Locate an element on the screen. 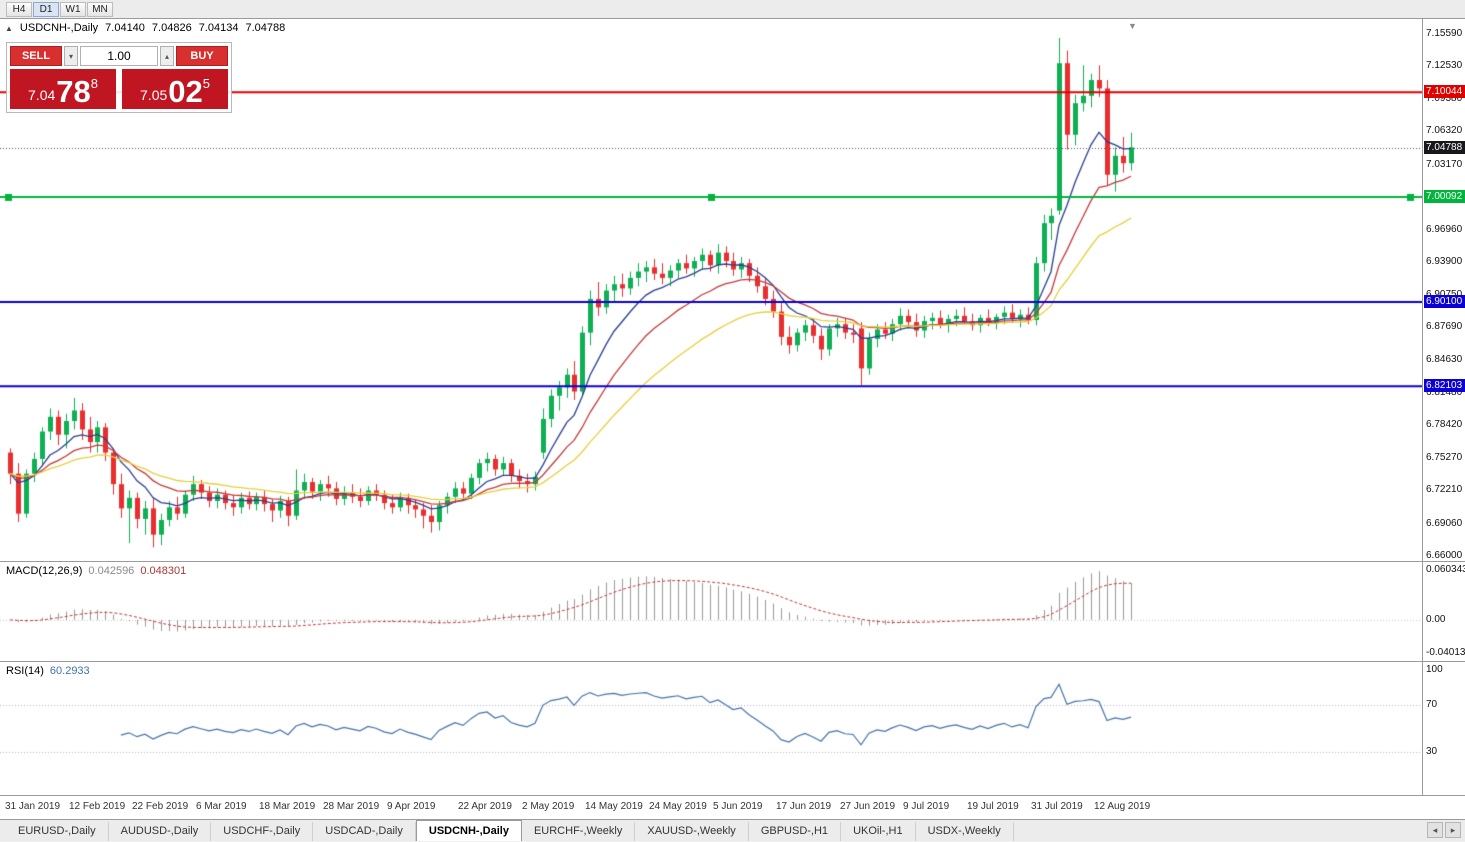 Image resolution: width=1465 pixels, height=842 pixels. ohlc-high: 7.04826 is located at coordinates (171, 28).